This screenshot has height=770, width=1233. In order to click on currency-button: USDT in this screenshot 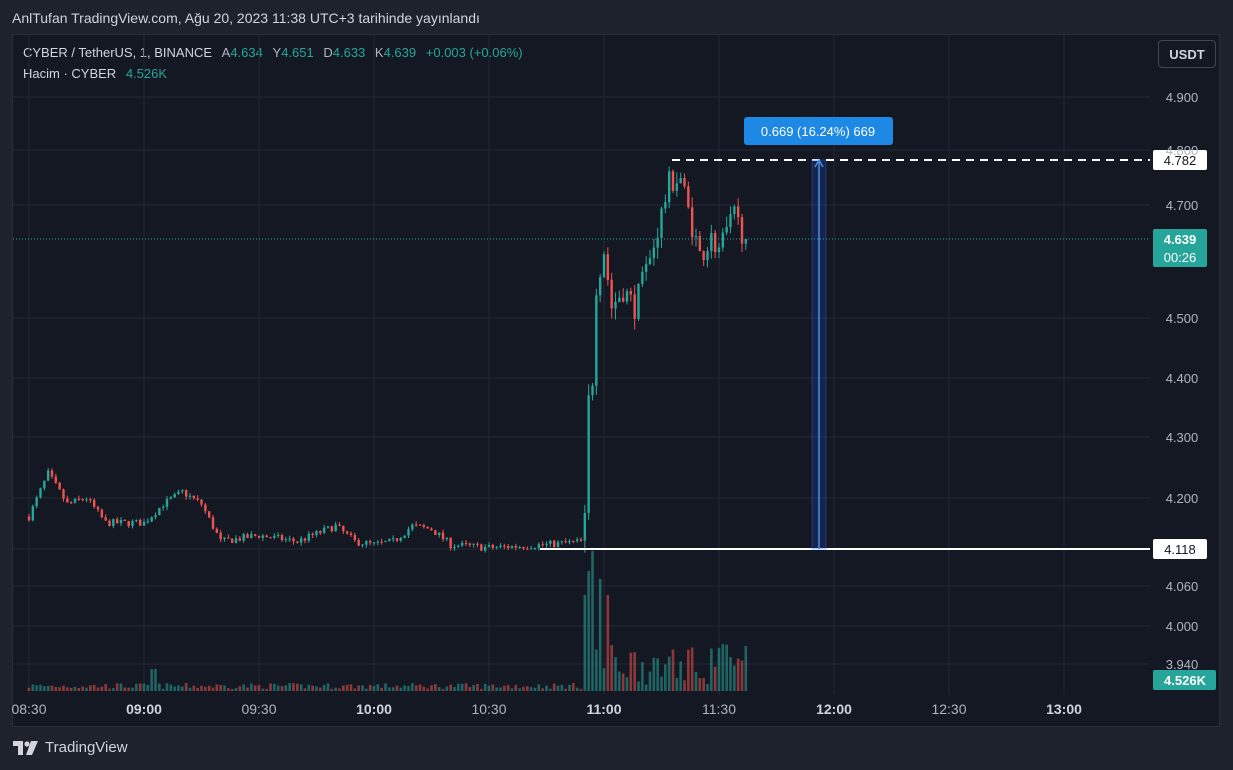, I will do `click(1187, 54)`.